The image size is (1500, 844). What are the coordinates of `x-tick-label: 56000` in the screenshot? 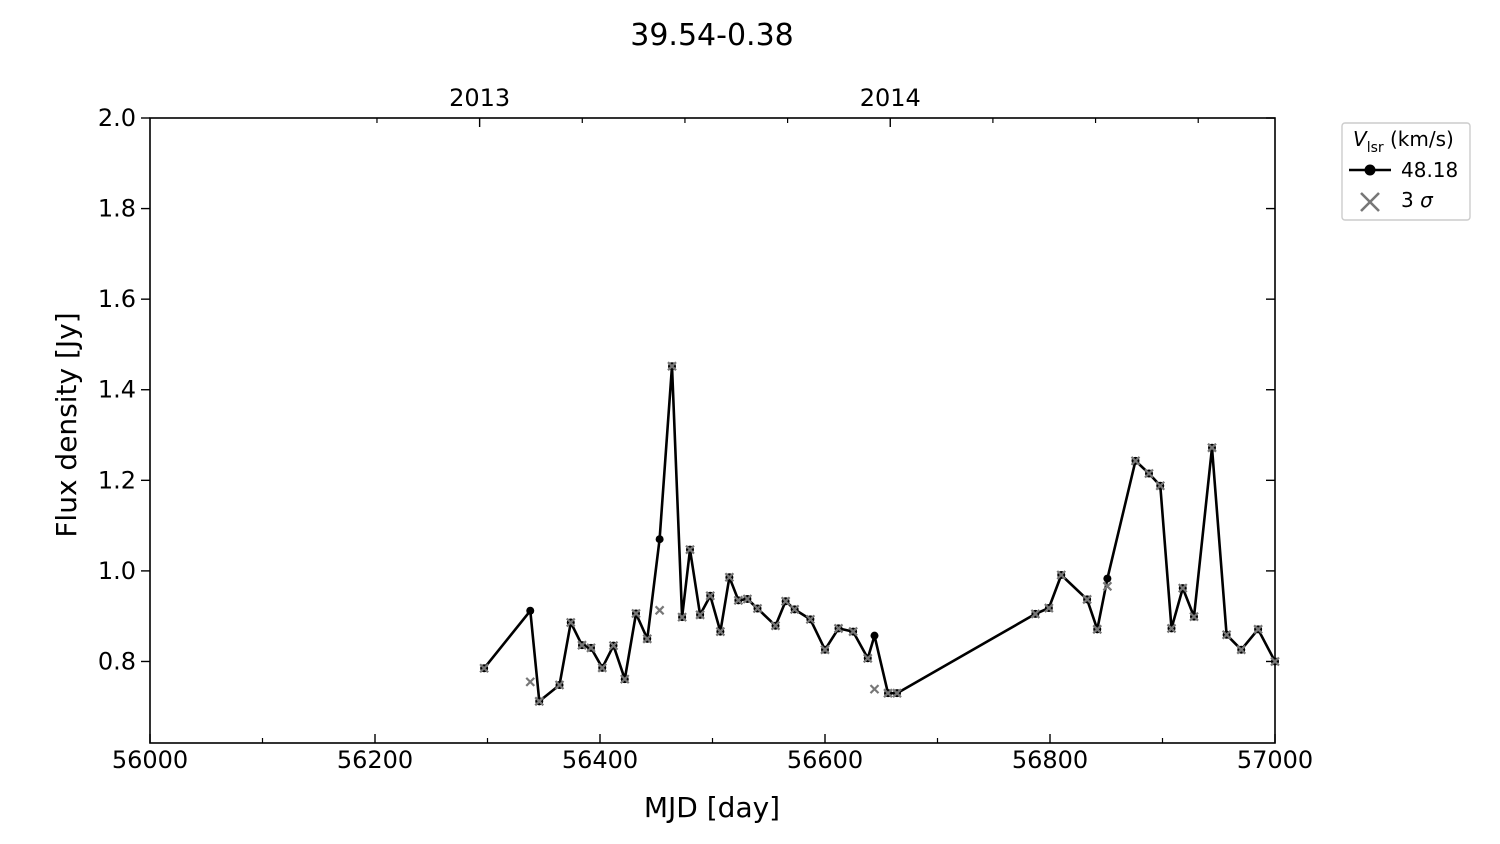 It's located at (150, 760).